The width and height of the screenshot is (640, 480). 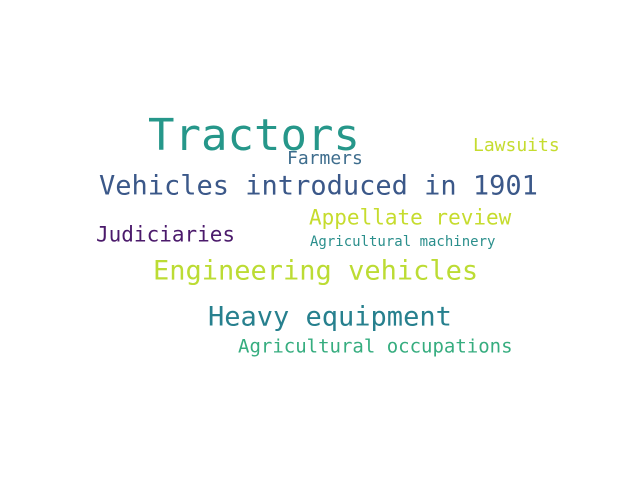 What do you see at coordinates (318, 186) in the screenshot?
I see `word-vehicles-introduced-in-1901: Vehicles introduced in 1901` at bounding box center [318, 186].